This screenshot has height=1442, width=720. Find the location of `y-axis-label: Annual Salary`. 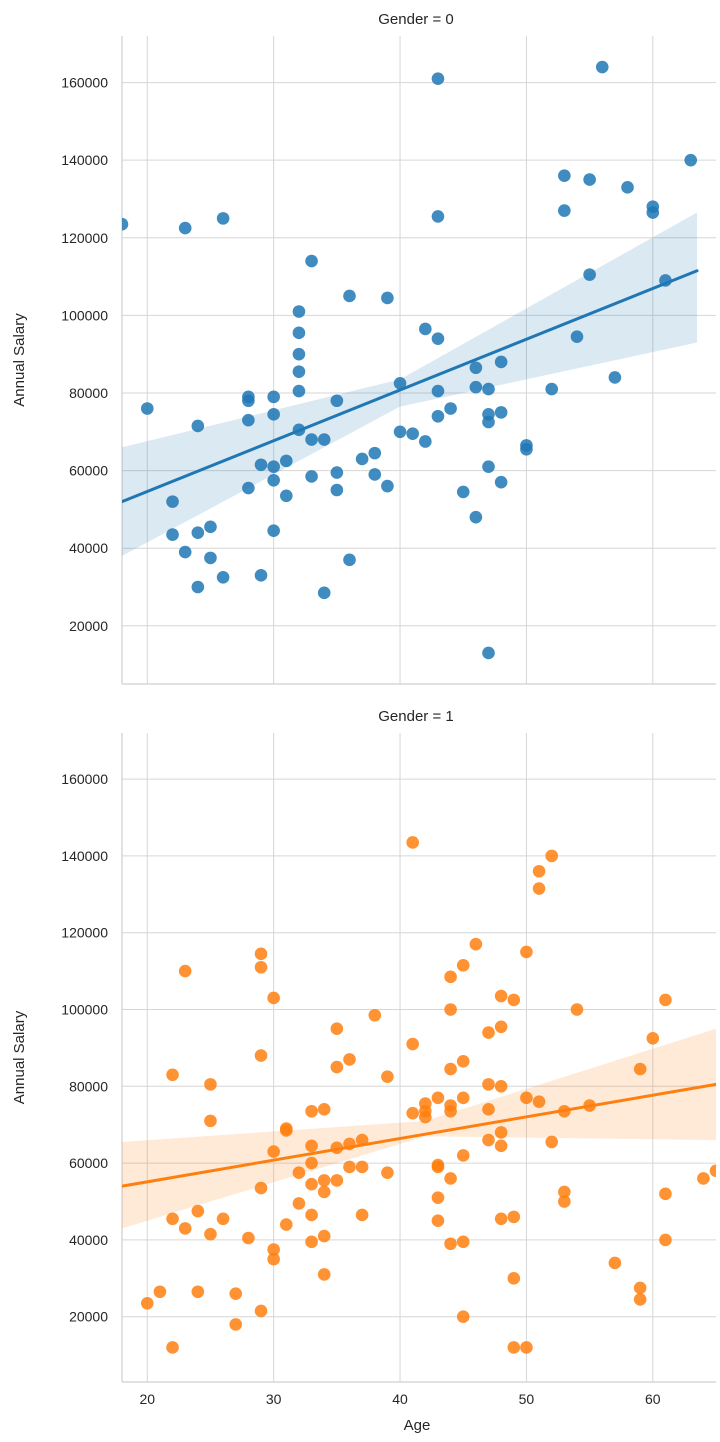

y-axis-label: Annual Salary is located at coordinates (19, 1057).